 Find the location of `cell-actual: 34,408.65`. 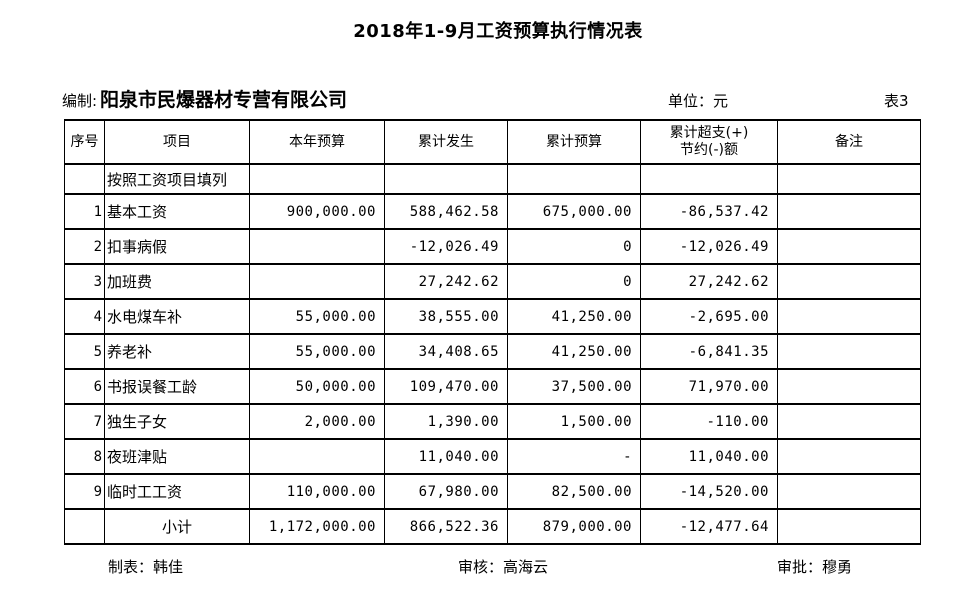

cell-actual: 34,408.65 is located at coordinates (446, 351).